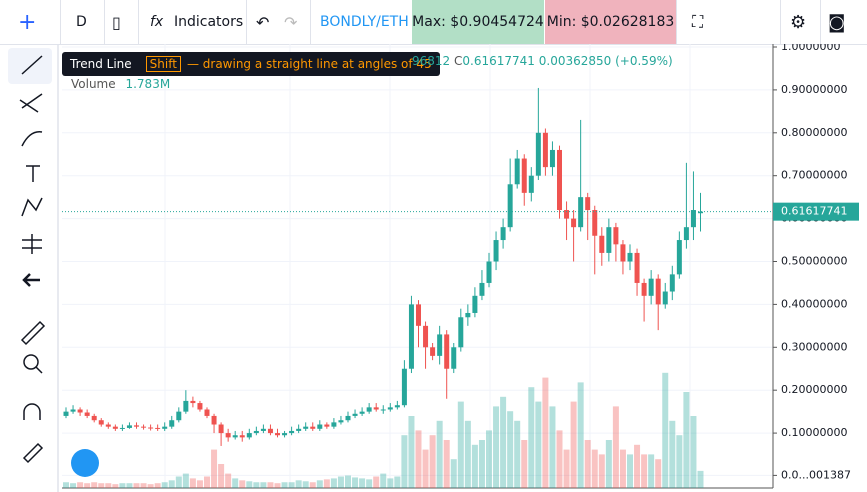 The image size is (867, 492). I want to click on trend-line-tool, so click(32, 65).